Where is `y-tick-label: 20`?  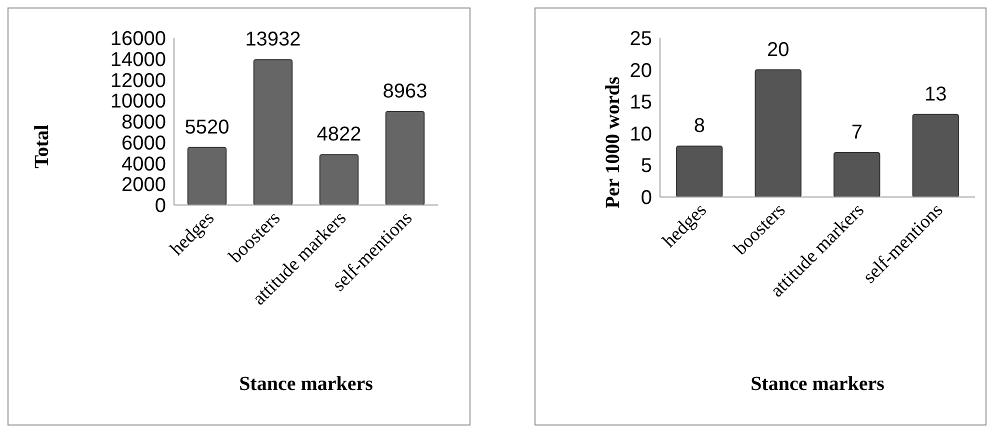
y-tick-label: 20 is located at coordinates (641, 71).